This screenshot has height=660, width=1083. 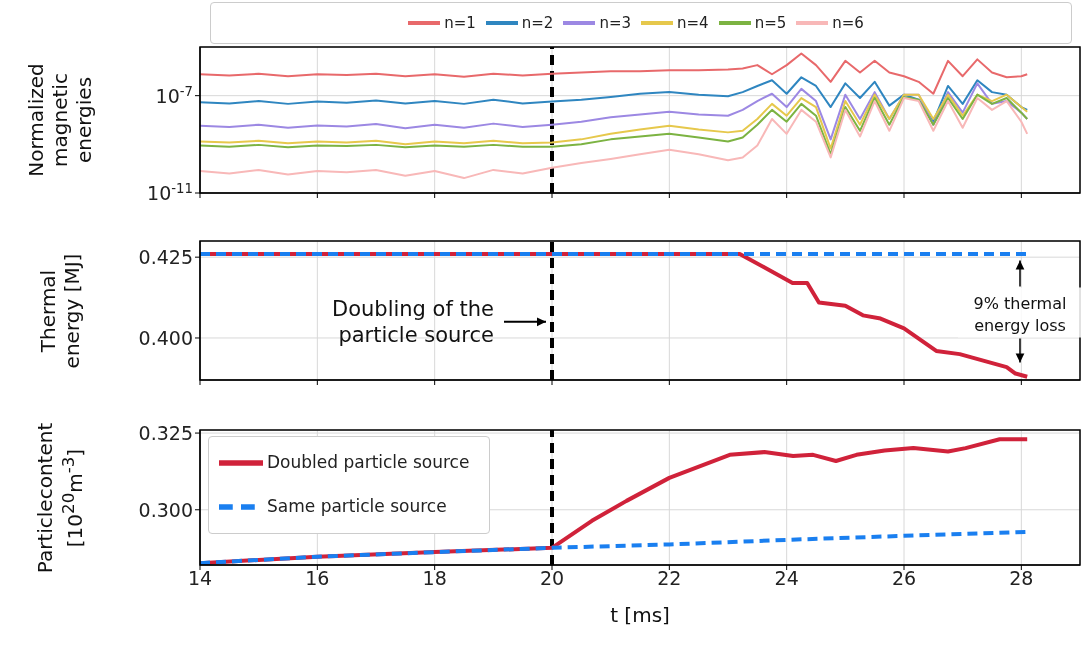 What do you see at coordinates (460, 22) in the screenshot?
I see `legend-label: n=1` at bounding box center [460, 22].